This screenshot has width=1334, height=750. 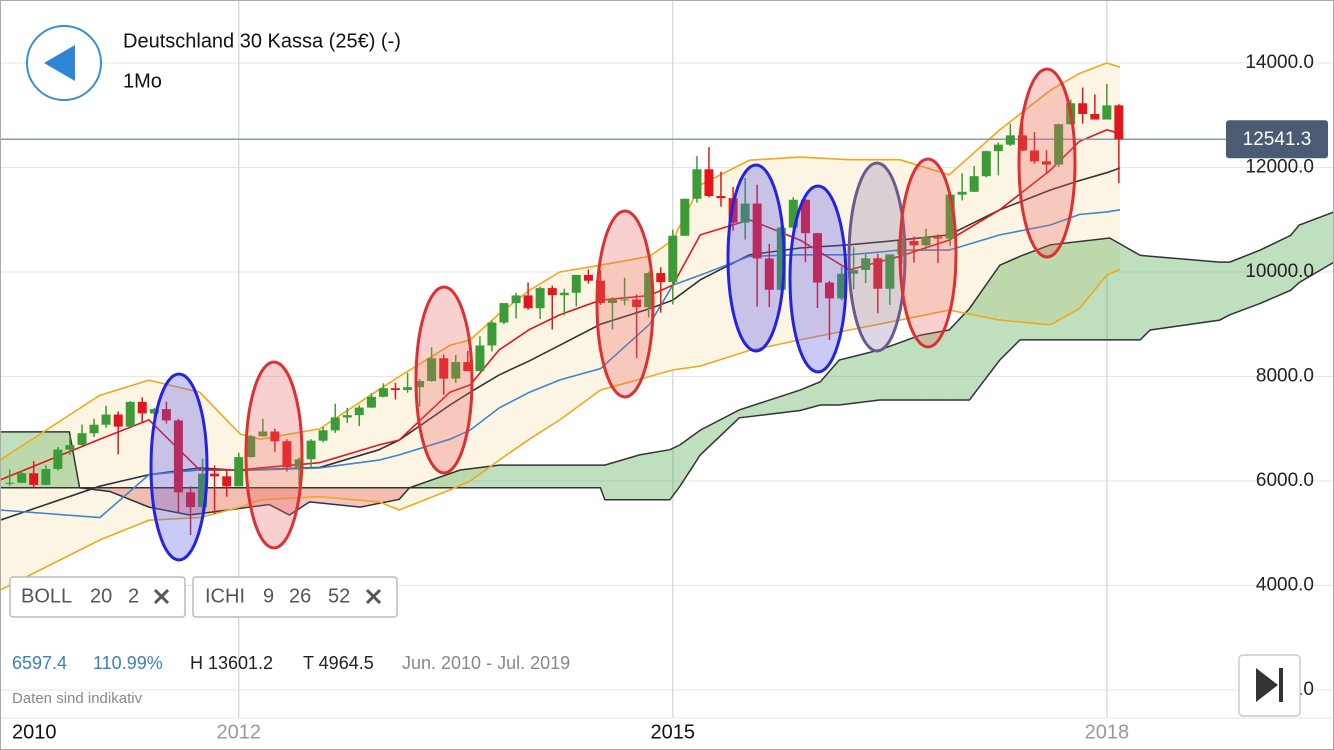 I want to click on back-icon, so click(x=59, y=63).